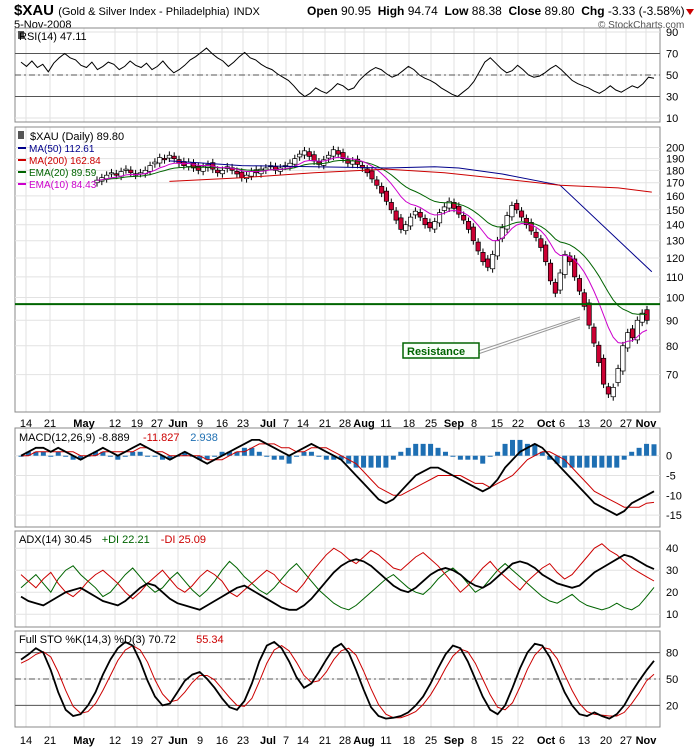  Describe the element at coordinates (337, 477) in the screenshot. I see `panel-frame-macd` at that location.